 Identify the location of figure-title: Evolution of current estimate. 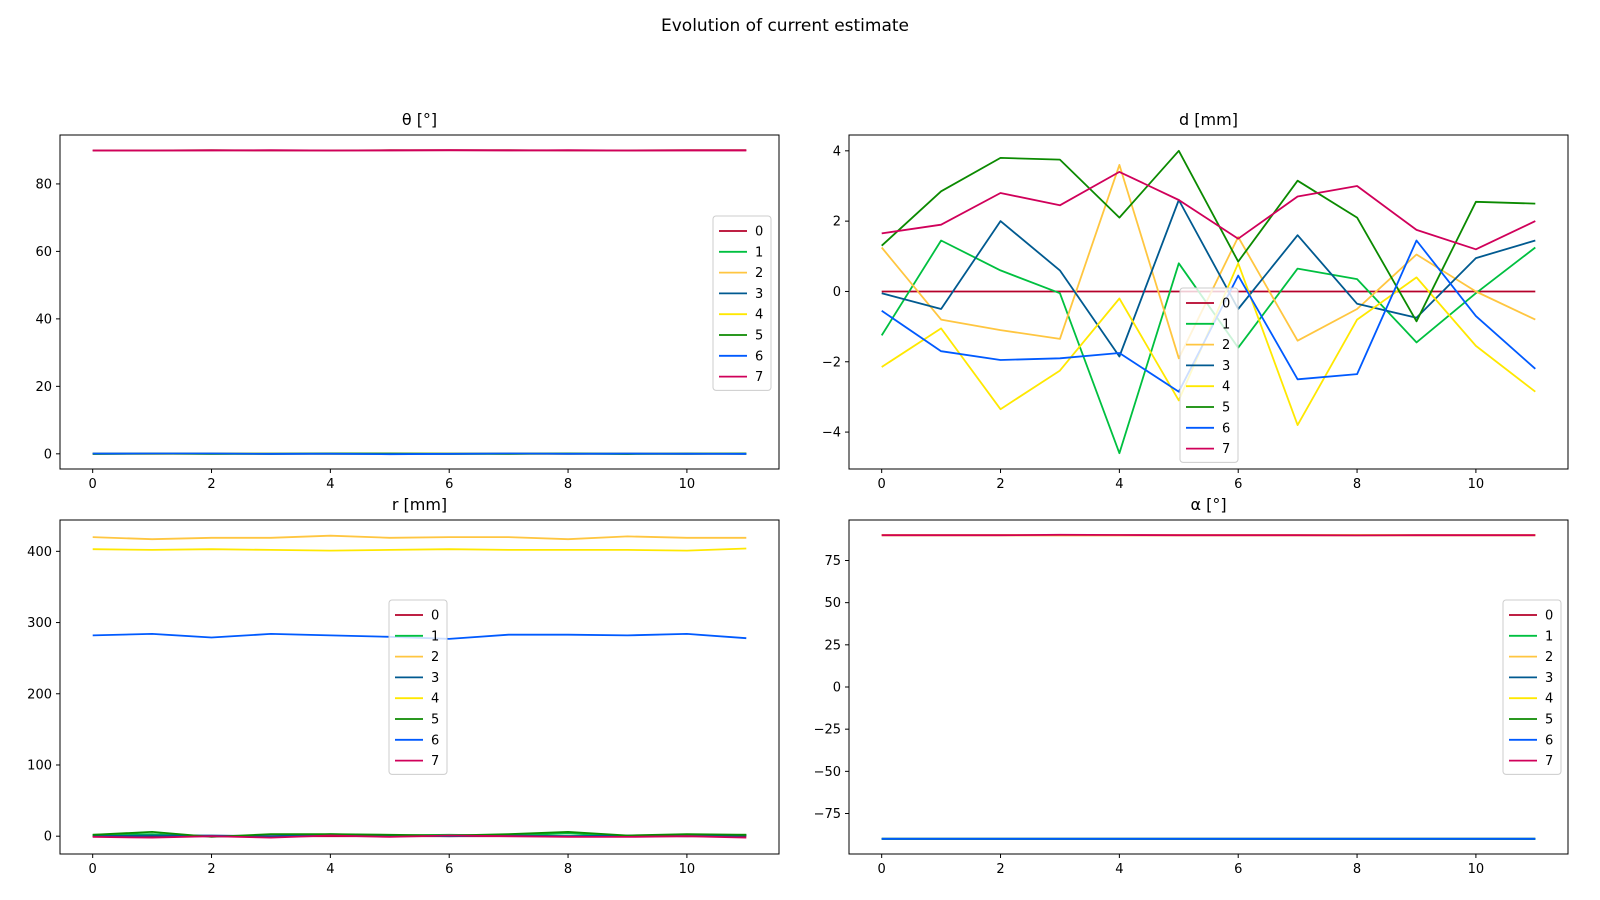
(785, 26).